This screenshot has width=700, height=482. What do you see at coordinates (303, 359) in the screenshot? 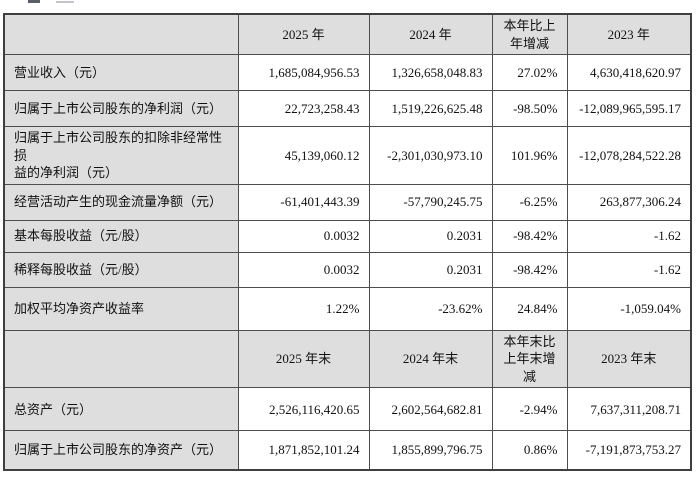
I see `header-2025-eop: 2025 年末` at bounding box center [303, 359].